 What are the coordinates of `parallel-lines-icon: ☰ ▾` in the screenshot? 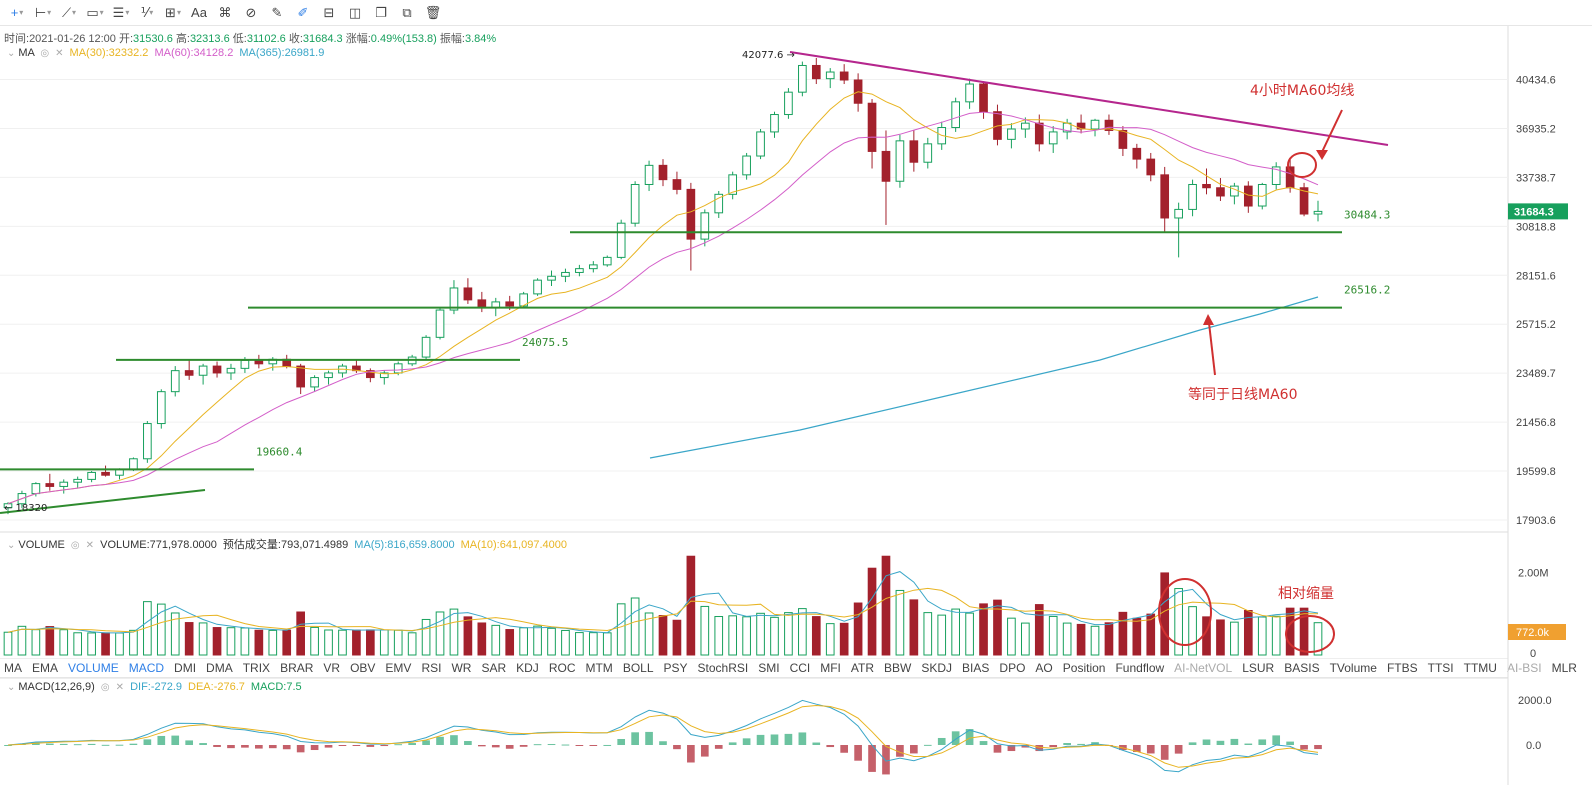 It's located at (121, 12).